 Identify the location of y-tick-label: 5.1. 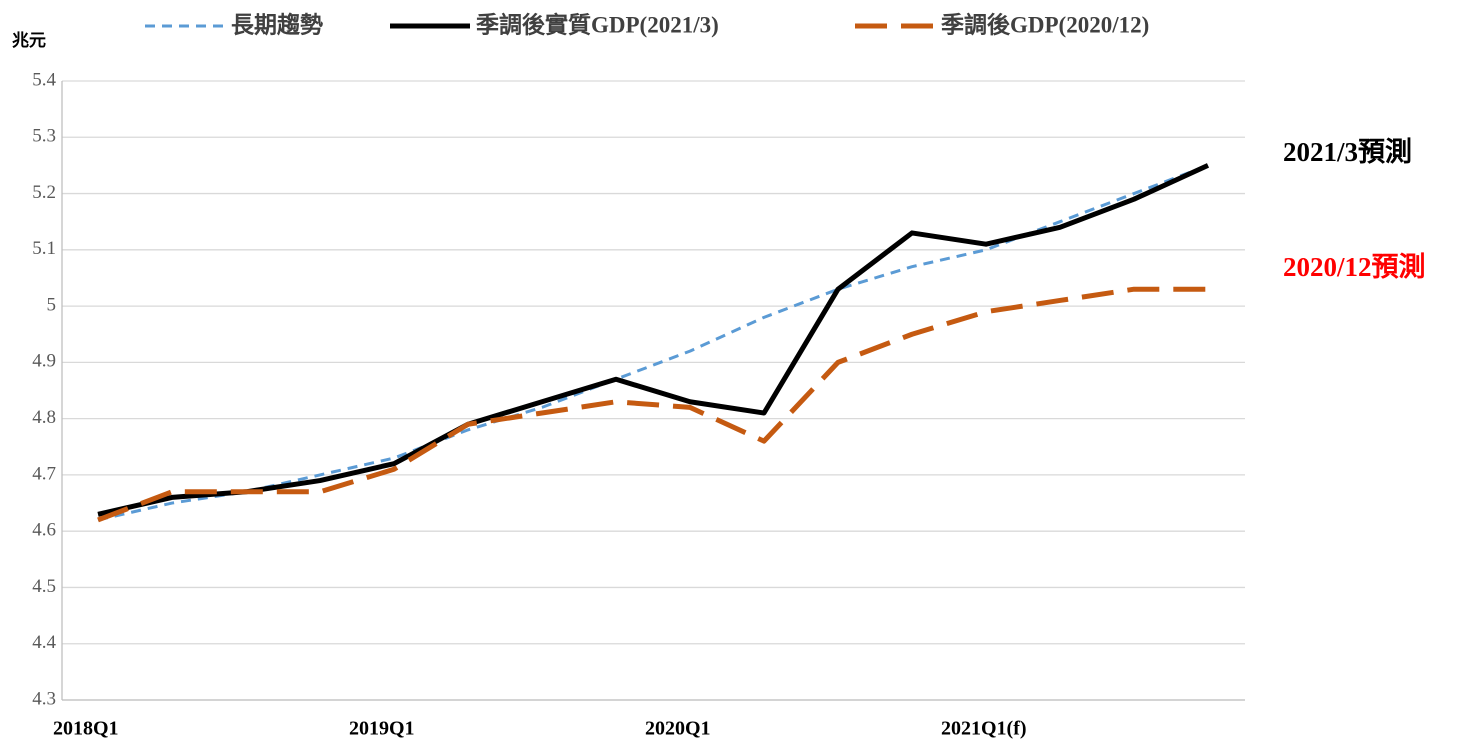
(44, 248).